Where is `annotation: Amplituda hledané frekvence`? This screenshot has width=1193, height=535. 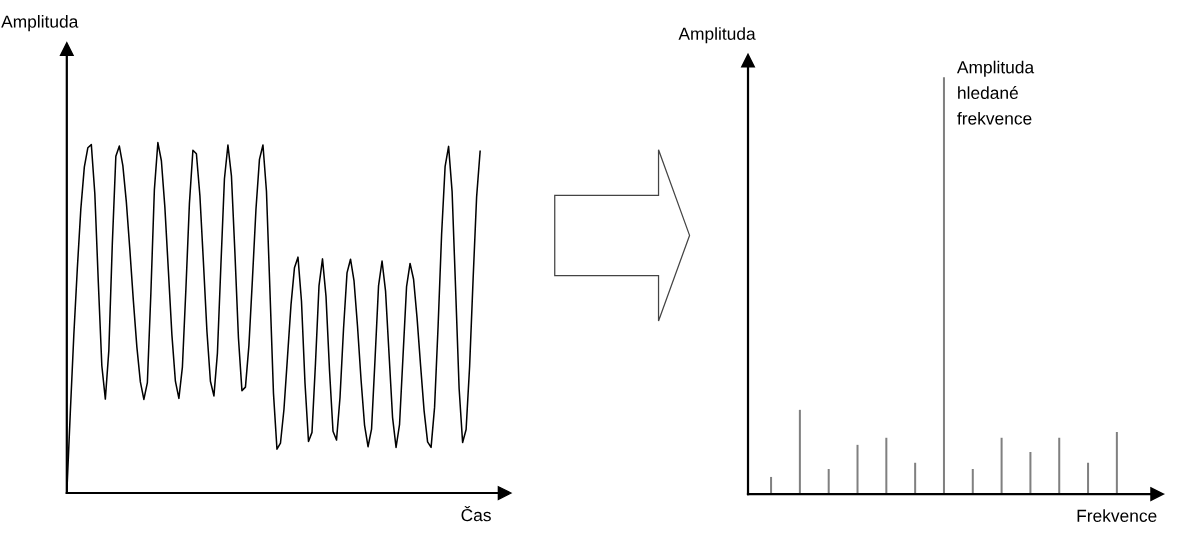 annotation: Amplituda hledané frekvence is located at coordinates (995, 92).